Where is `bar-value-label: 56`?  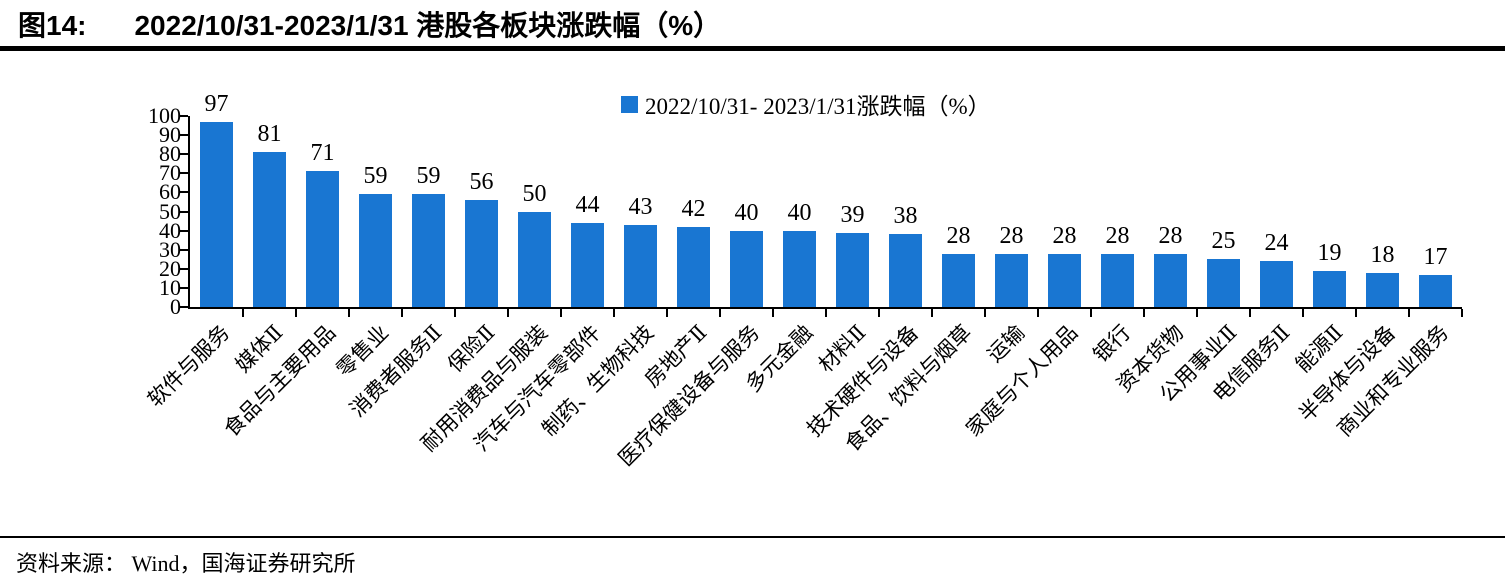
bar-value-label: 56 is located at coordinates (481, 182).